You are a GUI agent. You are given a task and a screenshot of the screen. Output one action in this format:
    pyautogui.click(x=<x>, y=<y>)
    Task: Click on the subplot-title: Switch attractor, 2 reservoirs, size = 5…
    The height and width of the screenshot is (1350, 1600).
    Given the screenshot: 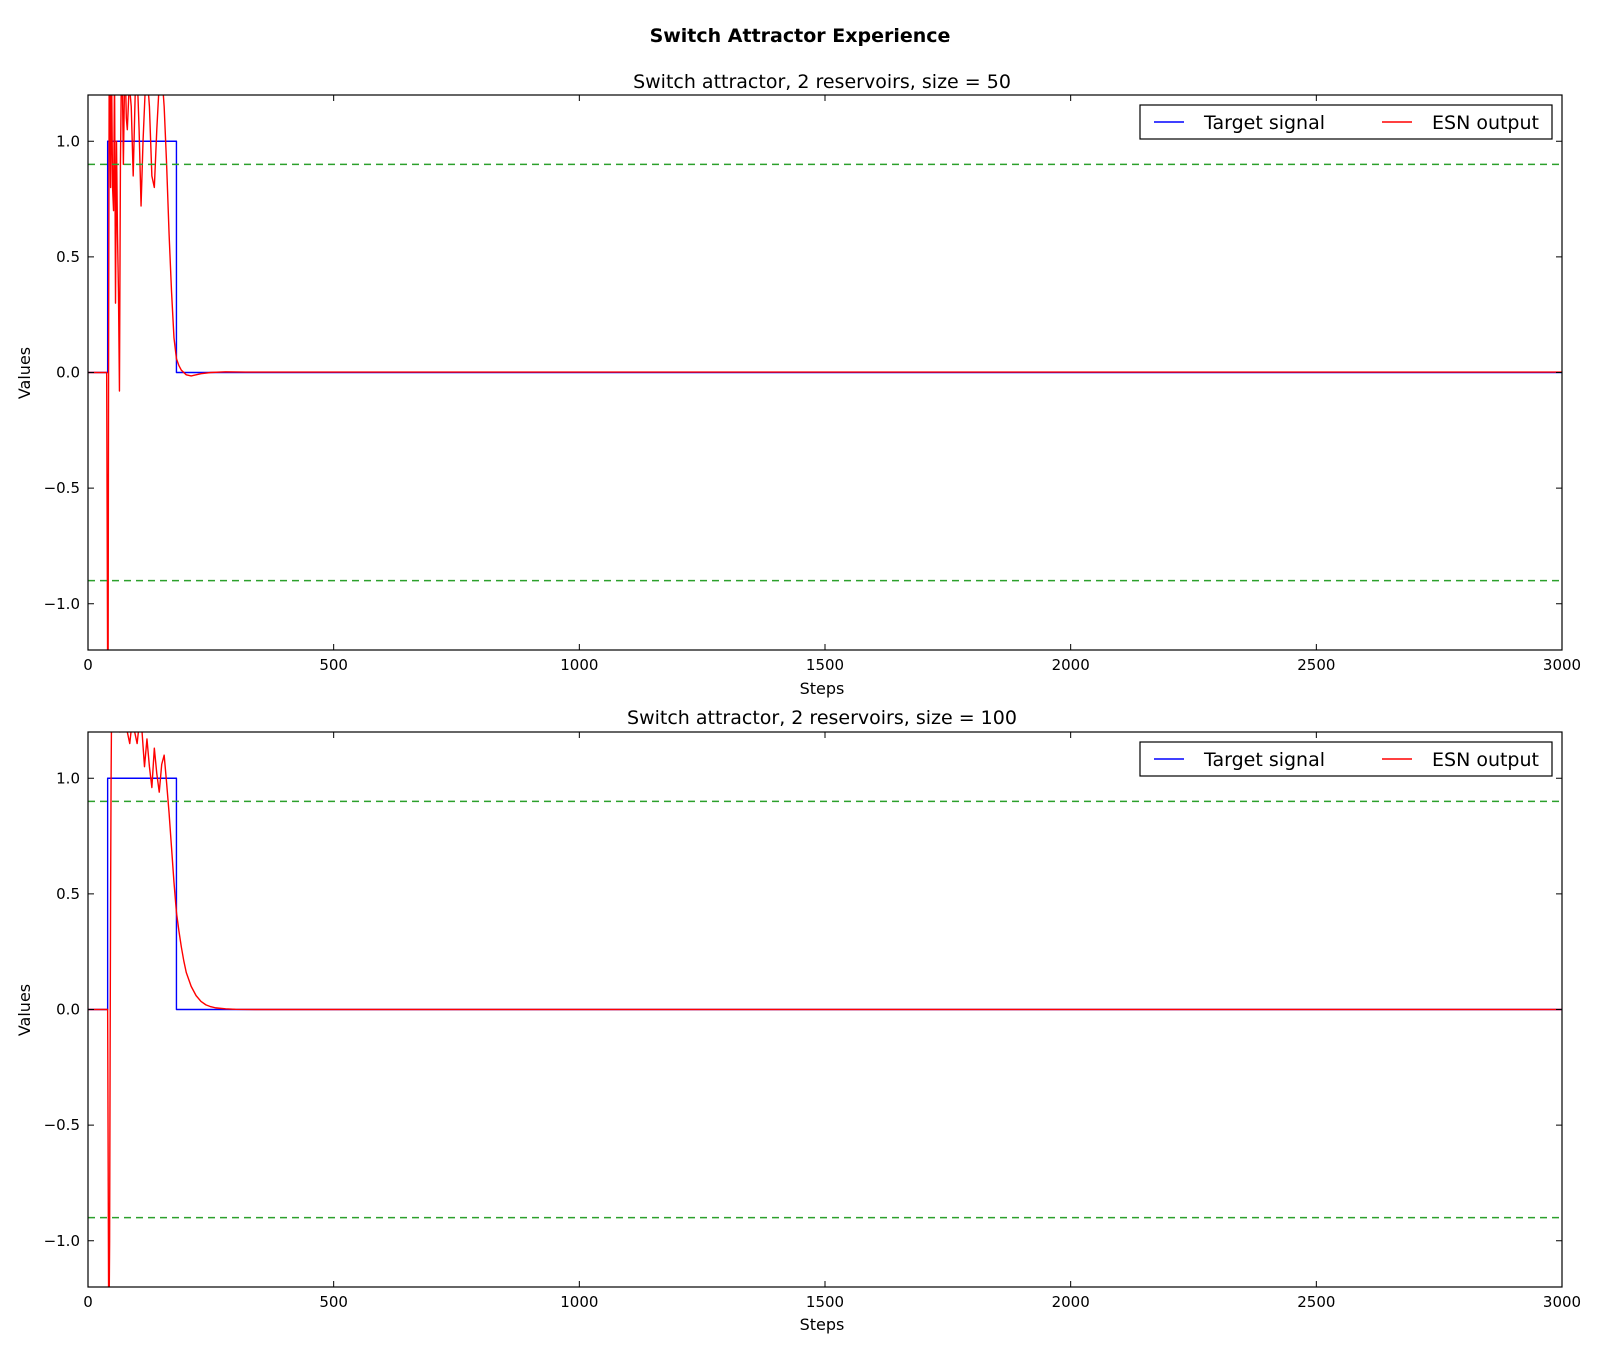 What is the action you would take?
    pyautogui.click(x=822, y=82)
    